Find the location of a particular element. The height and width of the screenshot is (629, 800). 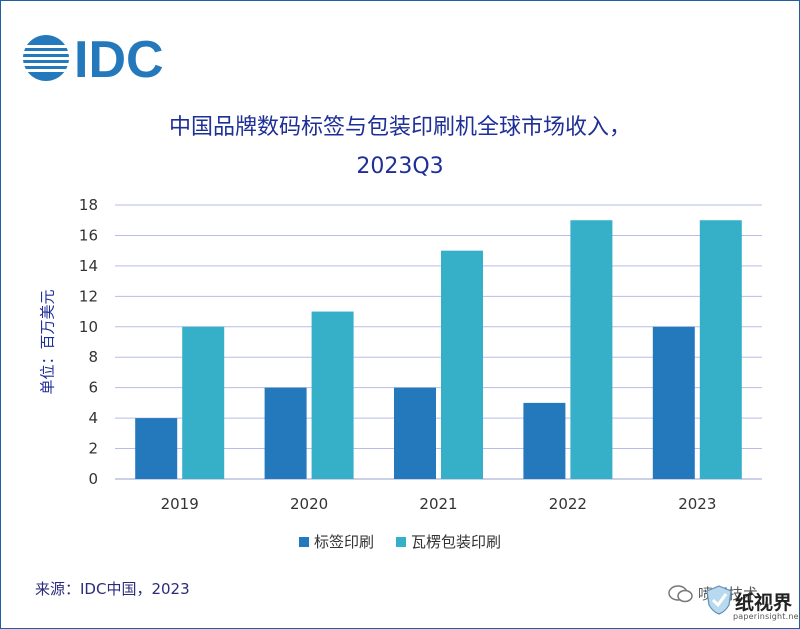

x-tick-label: 2023 is located at coordinates (697, 504).